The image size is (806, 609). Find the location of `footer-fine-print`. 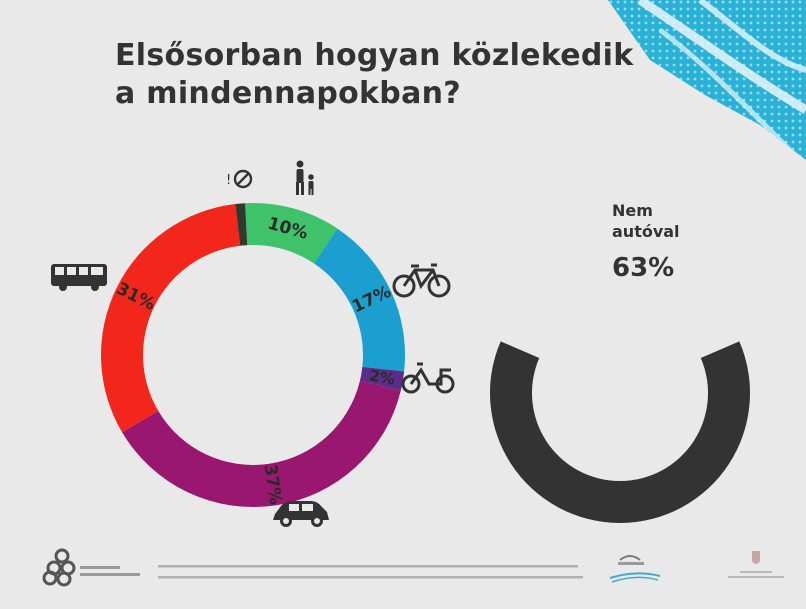

footer-fine-print is located at coordinates (370, 572).